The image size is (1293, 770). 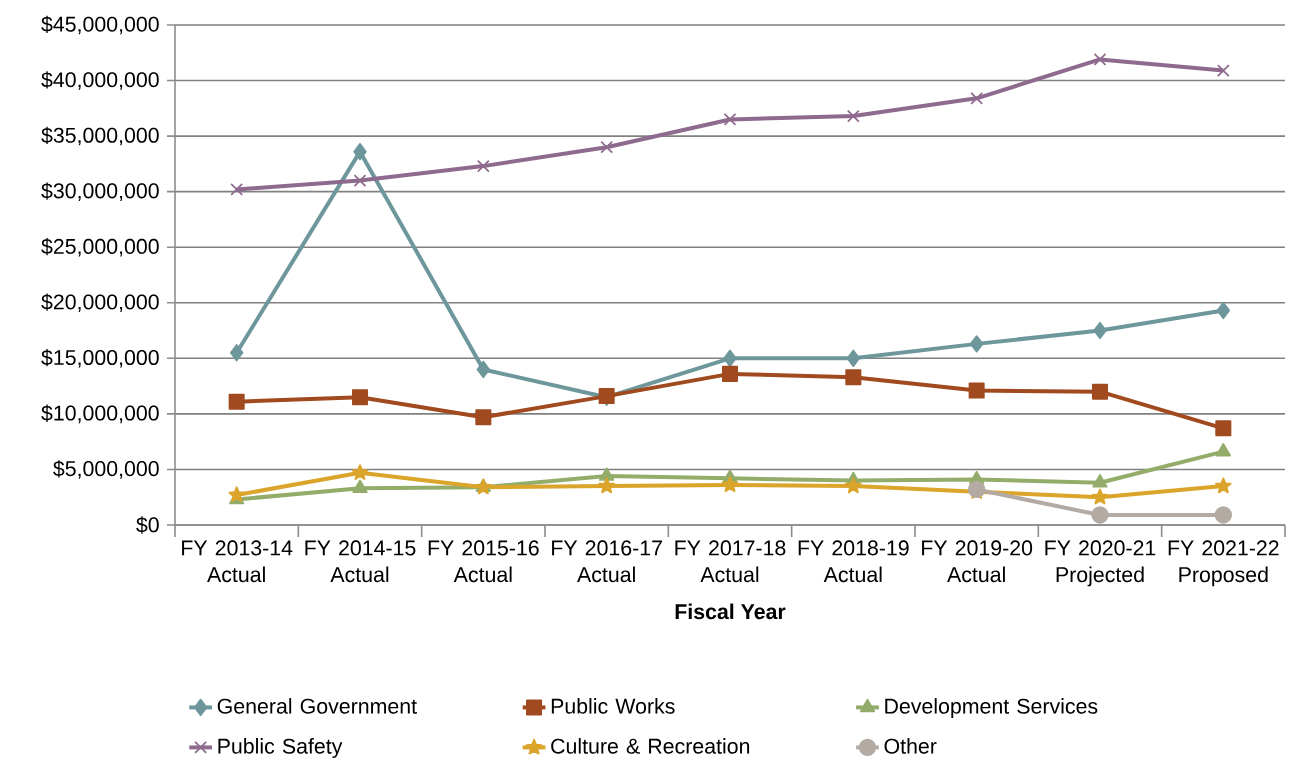 I want to click on x-tick-label: FY 2020-21 Projected, so click(x=1100, y=563).